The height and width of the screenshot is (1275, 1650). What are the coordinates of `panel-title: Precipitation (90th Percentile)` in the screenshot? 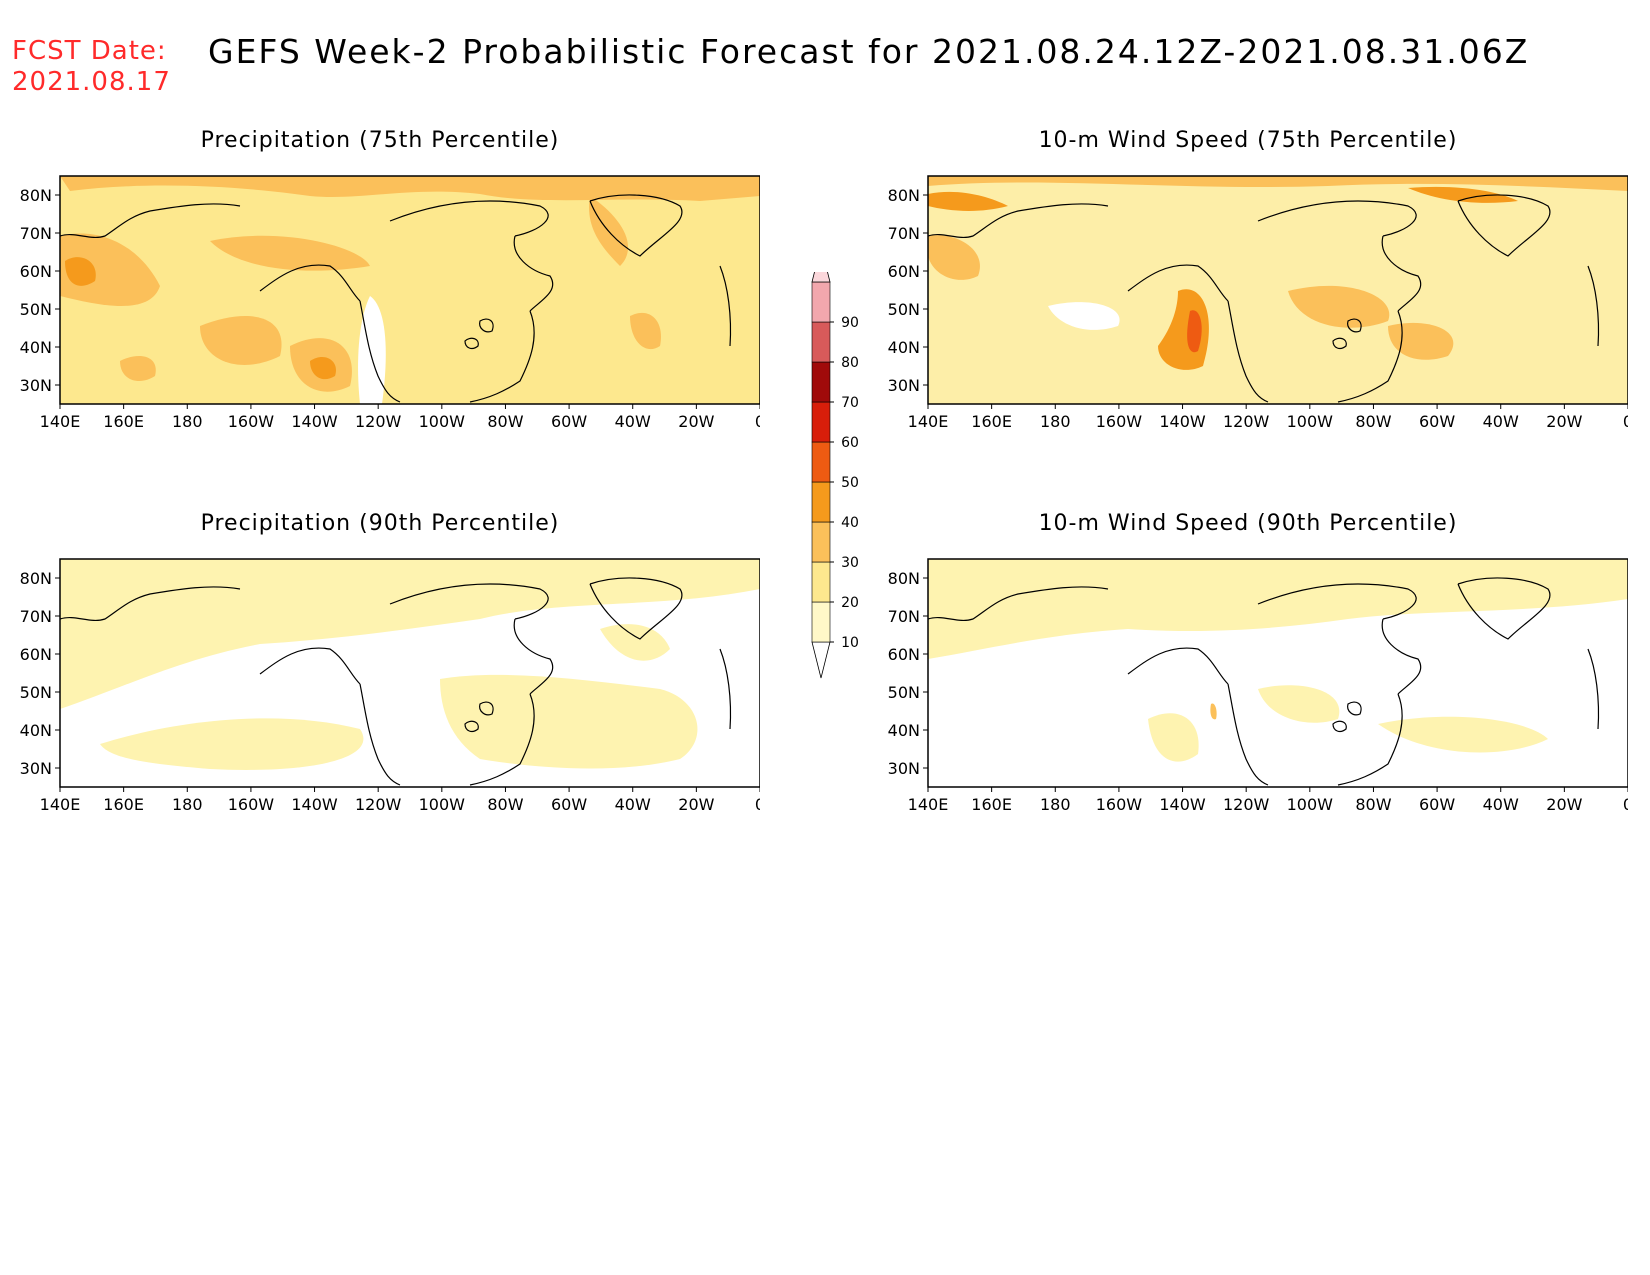 It's located at (380, 523).